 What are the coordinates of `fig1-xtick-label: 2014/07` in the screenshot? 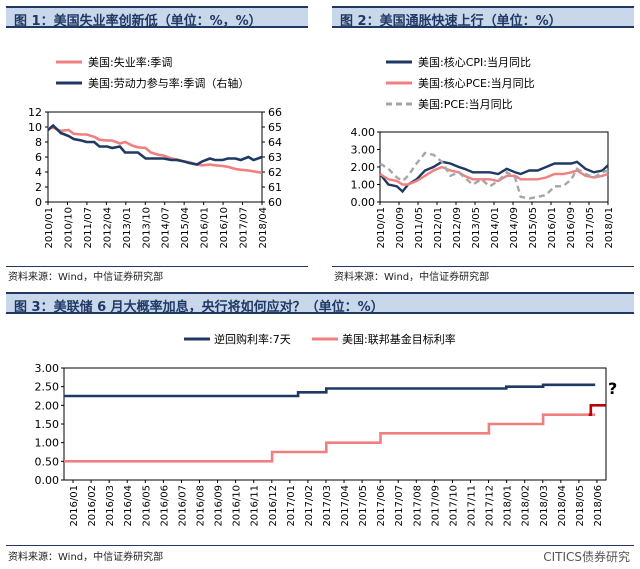 It's located at (166, 228).